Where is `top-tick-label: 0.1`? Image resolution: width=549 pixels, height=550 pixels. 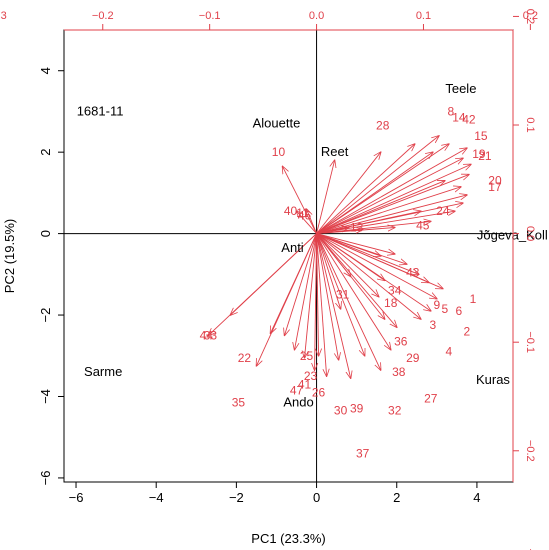
top-tick-label: 0.1 is located at coordinates (423, 16).